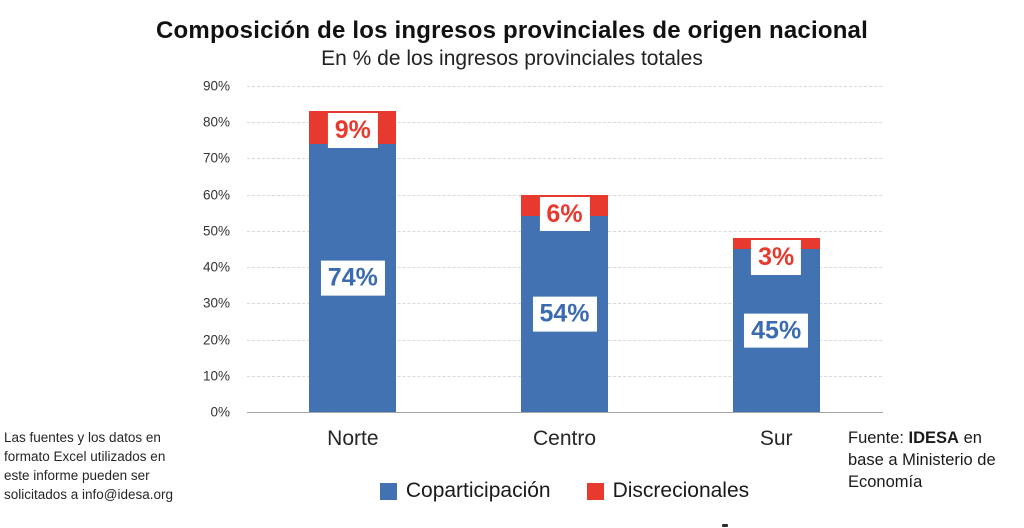 The width and height of the screenshot is (1024, 528). What do you see at coordinates (216, 122) in the screenshot?
I see `y-axis-tick-80-: 80%` at bounding box center [216, 122].